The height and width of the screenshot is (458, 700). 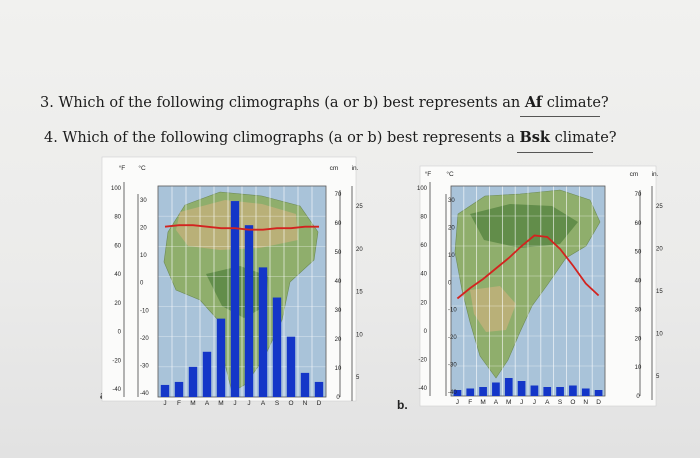 What do you see at coordinates (51, 138) in the screenshot?
I see `question-number: 4.` at bounding box center [51, 138].